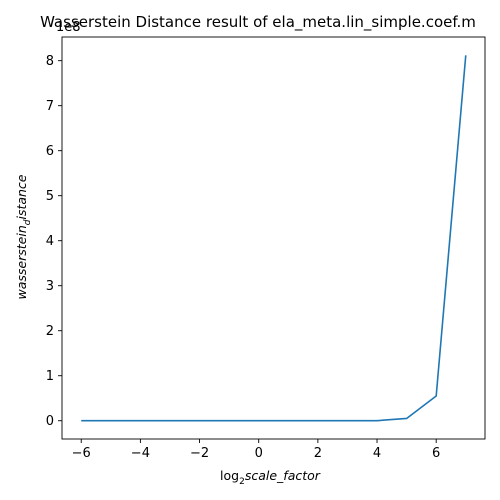 The image size is (500, 500). I want to click on x-axis-label-prefix: log, so click(229, 475).